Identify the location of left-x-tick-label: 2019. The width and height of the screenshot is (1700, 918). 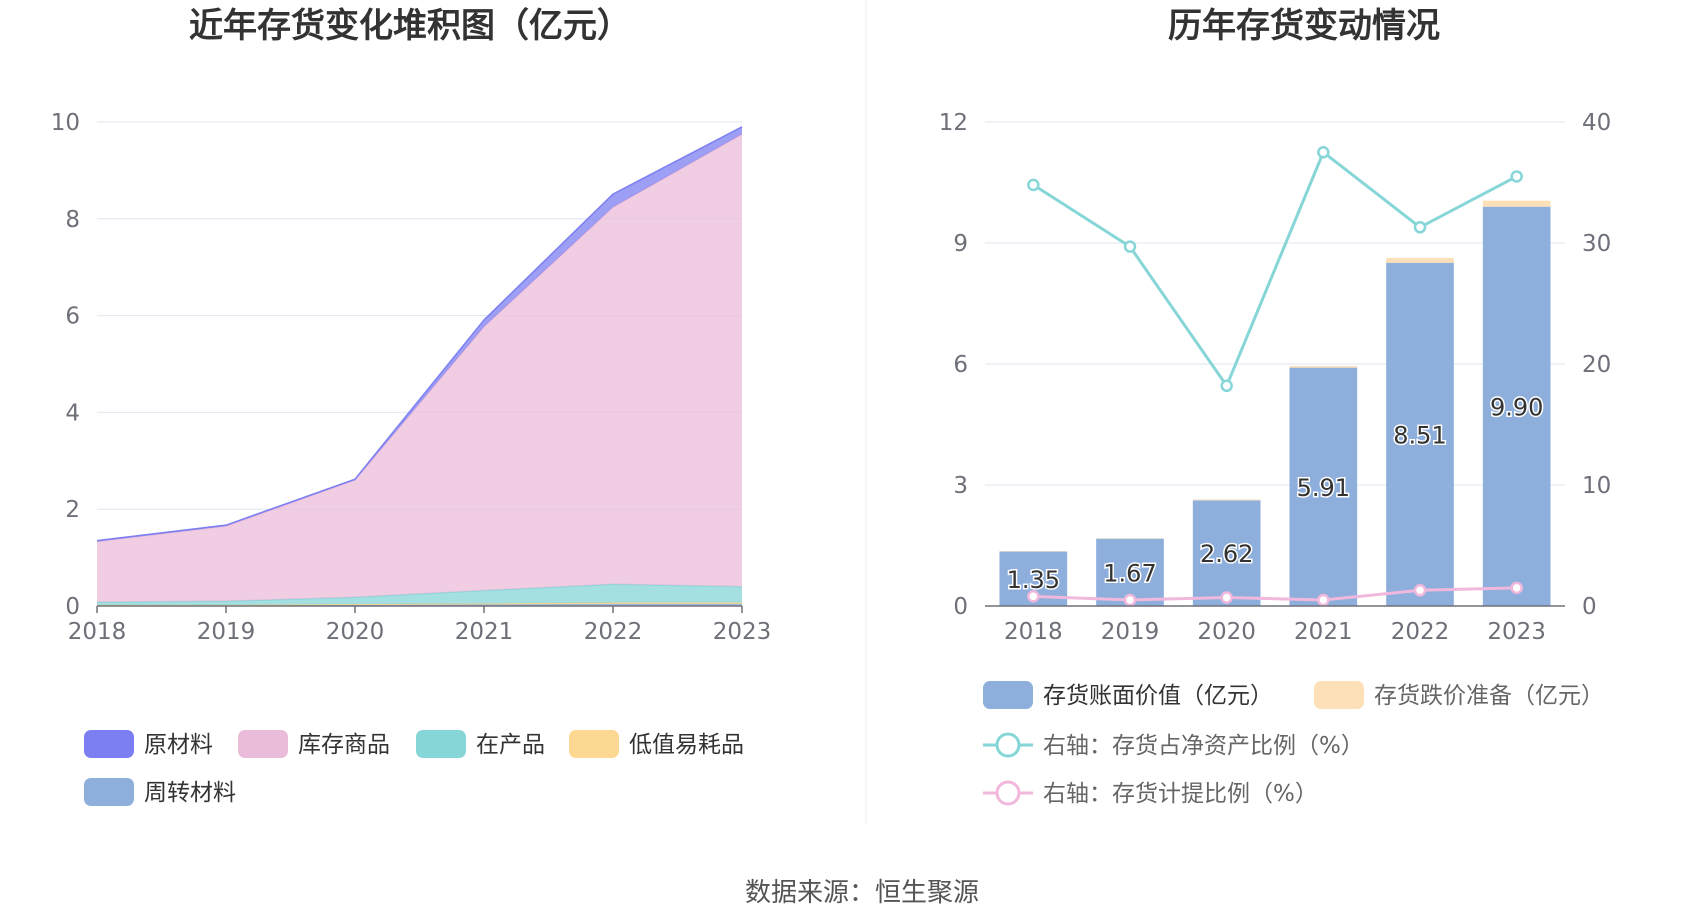
(226, 632).